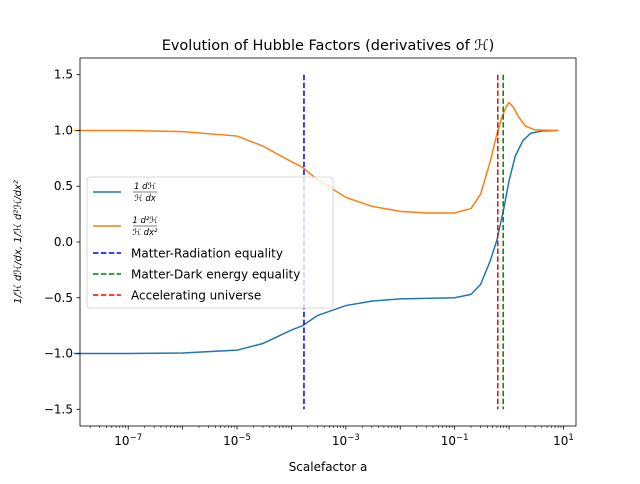 Image resolution: width=640 pixels, height=484 pixels. I want to click on x-tick-label-1: 10⁻⁷, so click(128, 440).